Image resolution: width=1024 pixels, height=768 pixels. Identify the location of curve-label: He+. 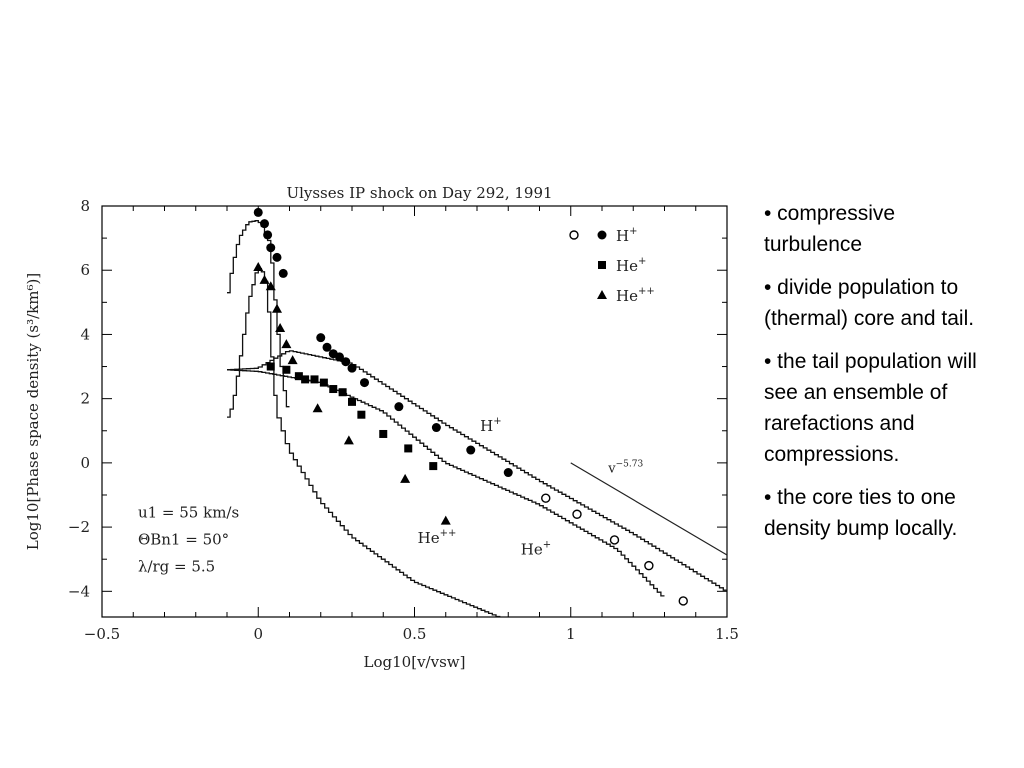
(536, 548).